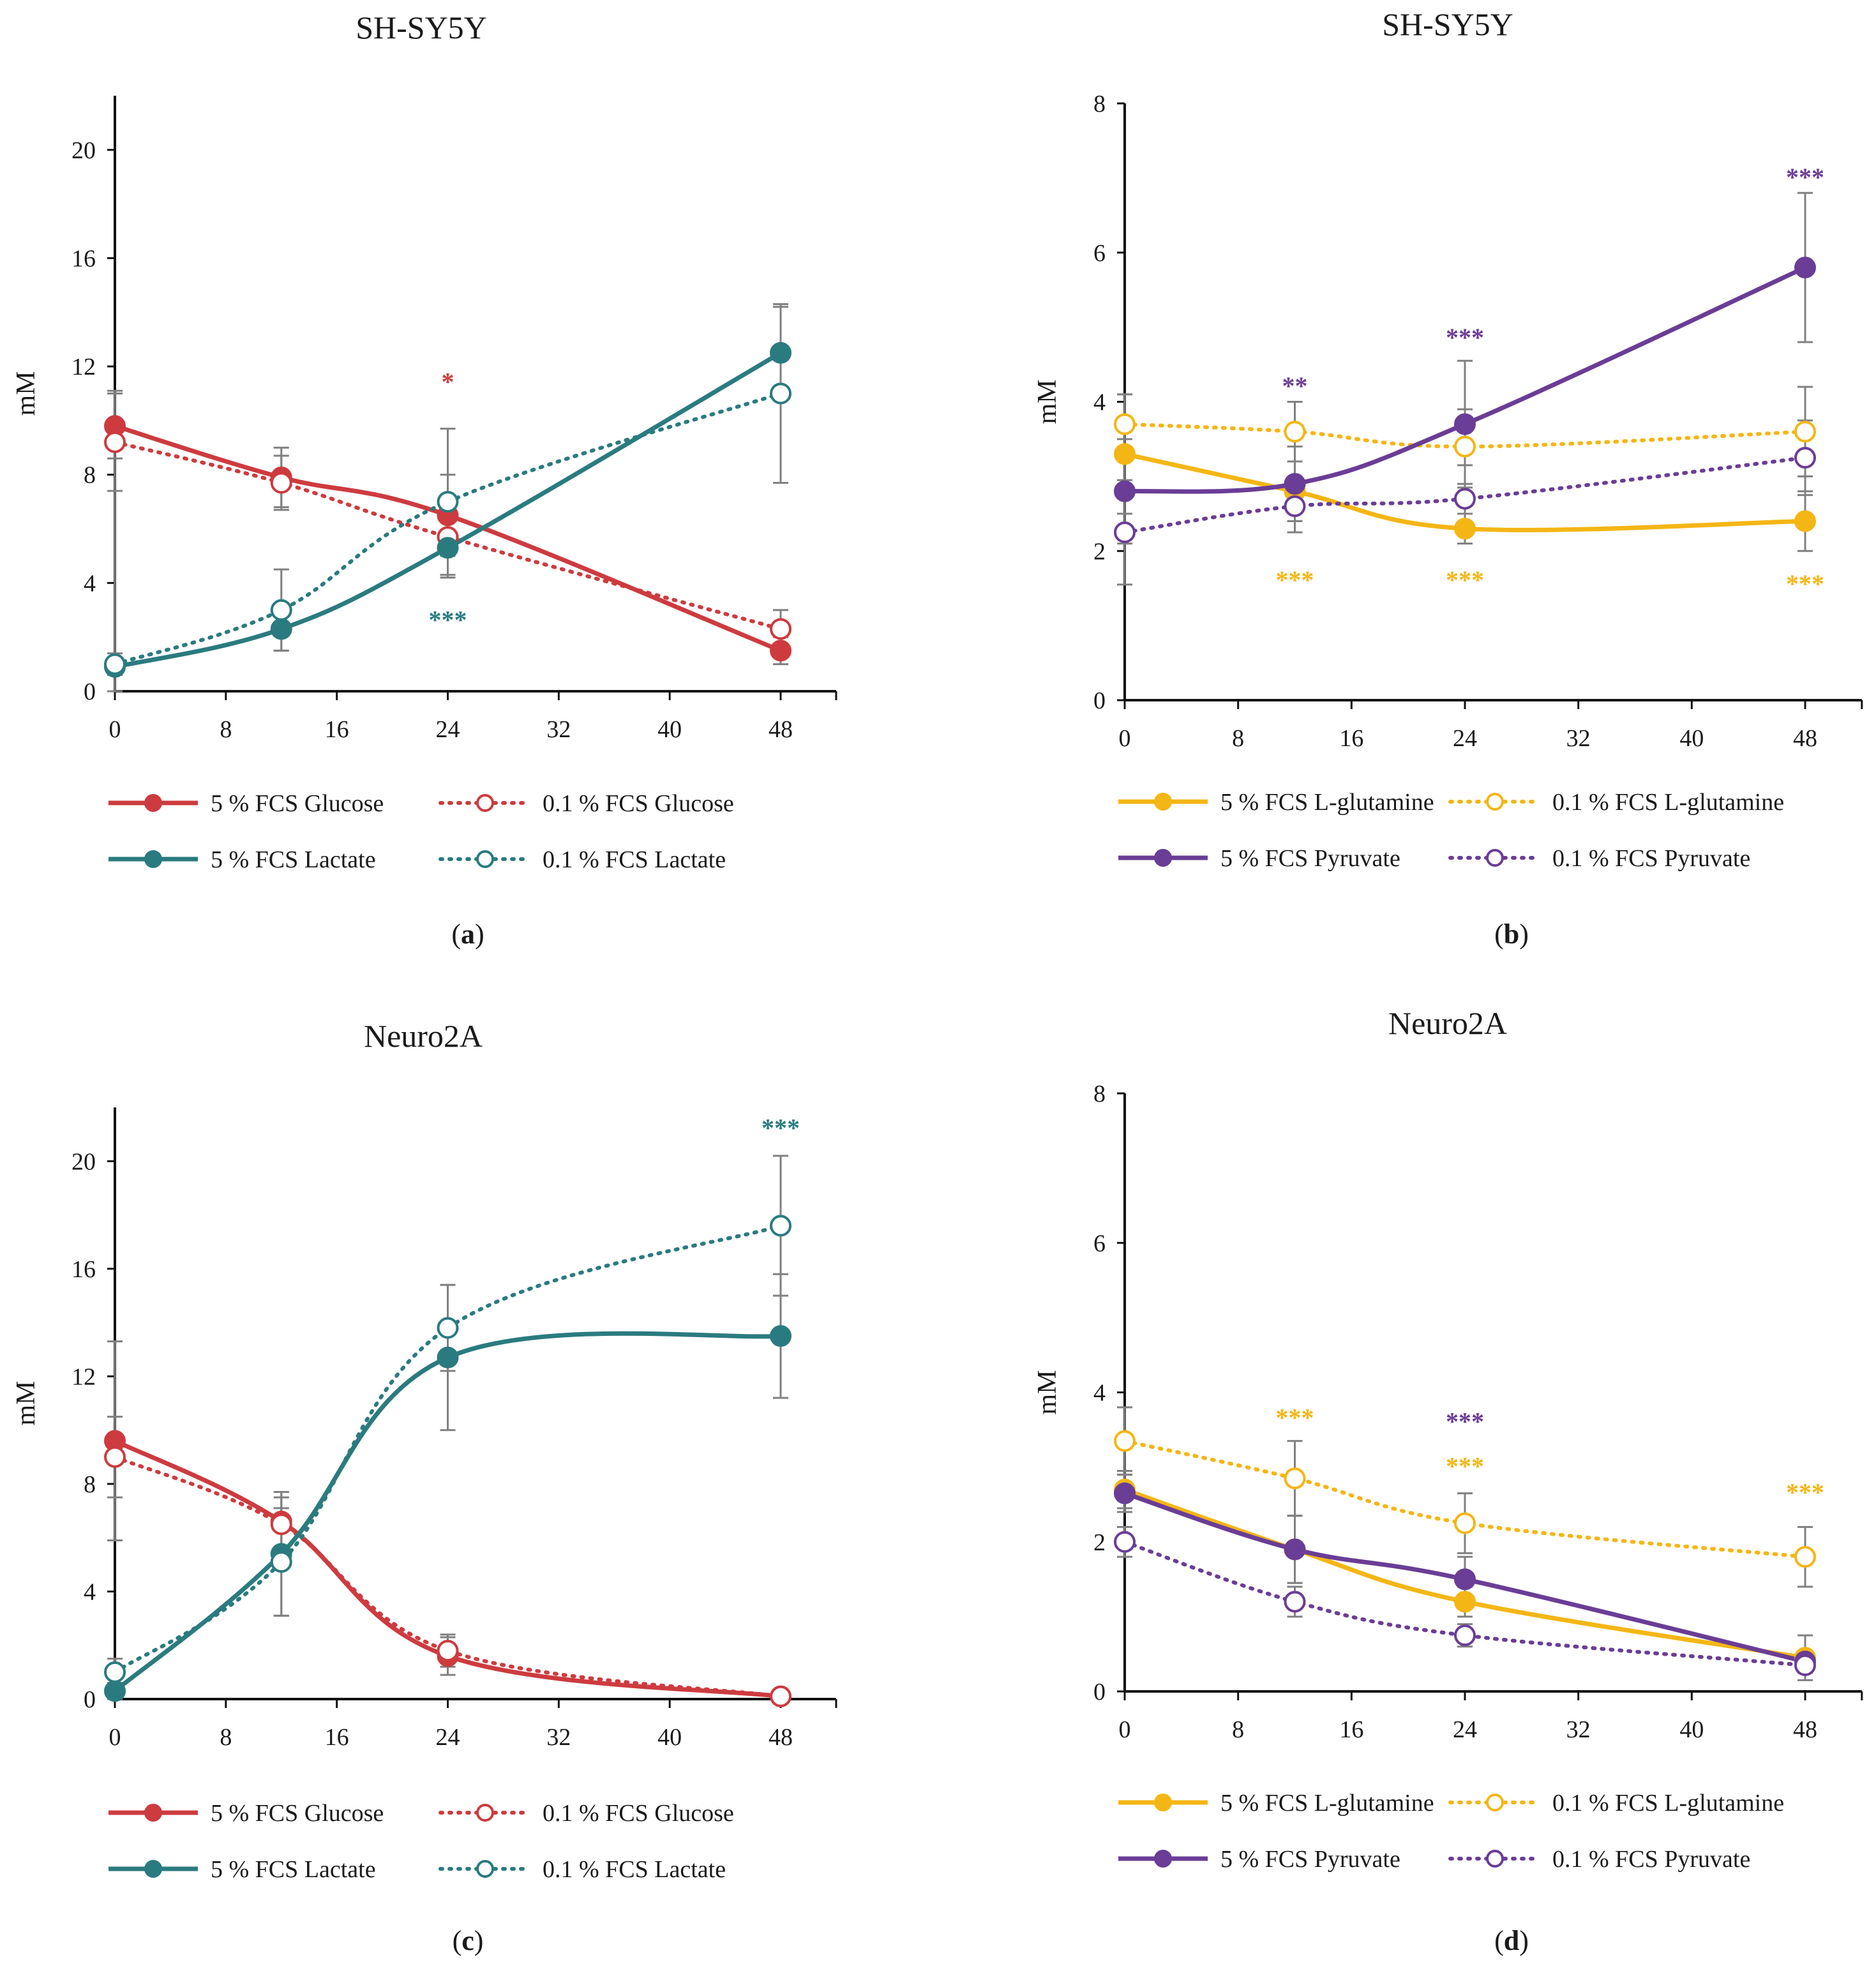  Describe the element at coordinates (293, 1869) in the screenshot. I see `legend-label: 5 % FCS Lactate` at that location.